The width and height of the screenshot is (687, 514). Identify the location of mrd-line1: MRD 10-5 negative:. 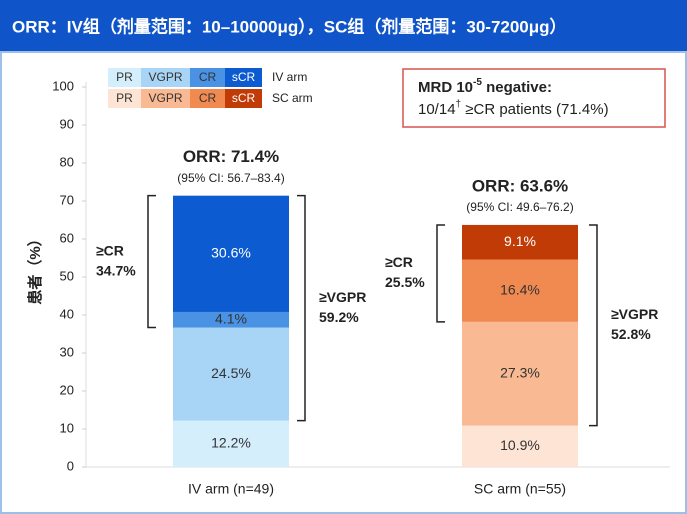
(485, 86).